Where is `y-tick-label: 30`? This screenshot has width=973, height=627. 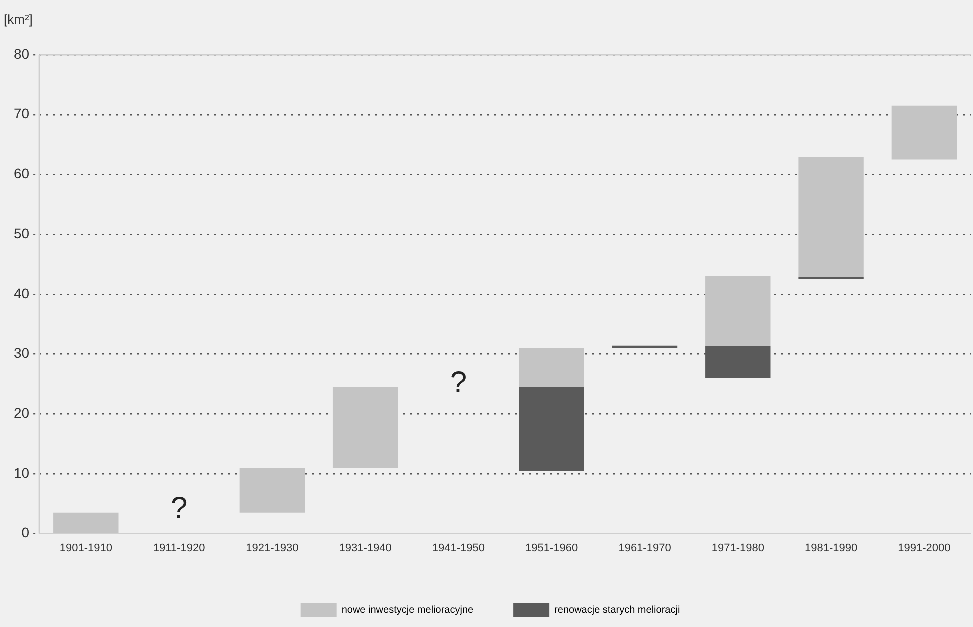 y-tick-label: 30 is located at coordinates (22, 353).